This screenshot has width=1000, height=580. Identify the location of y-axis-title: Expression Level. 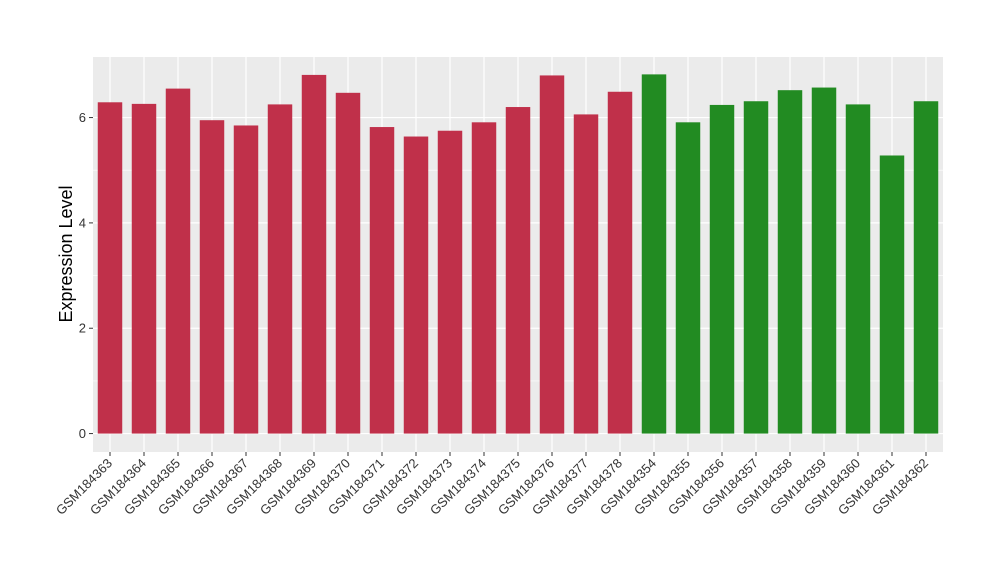
(66, 253).